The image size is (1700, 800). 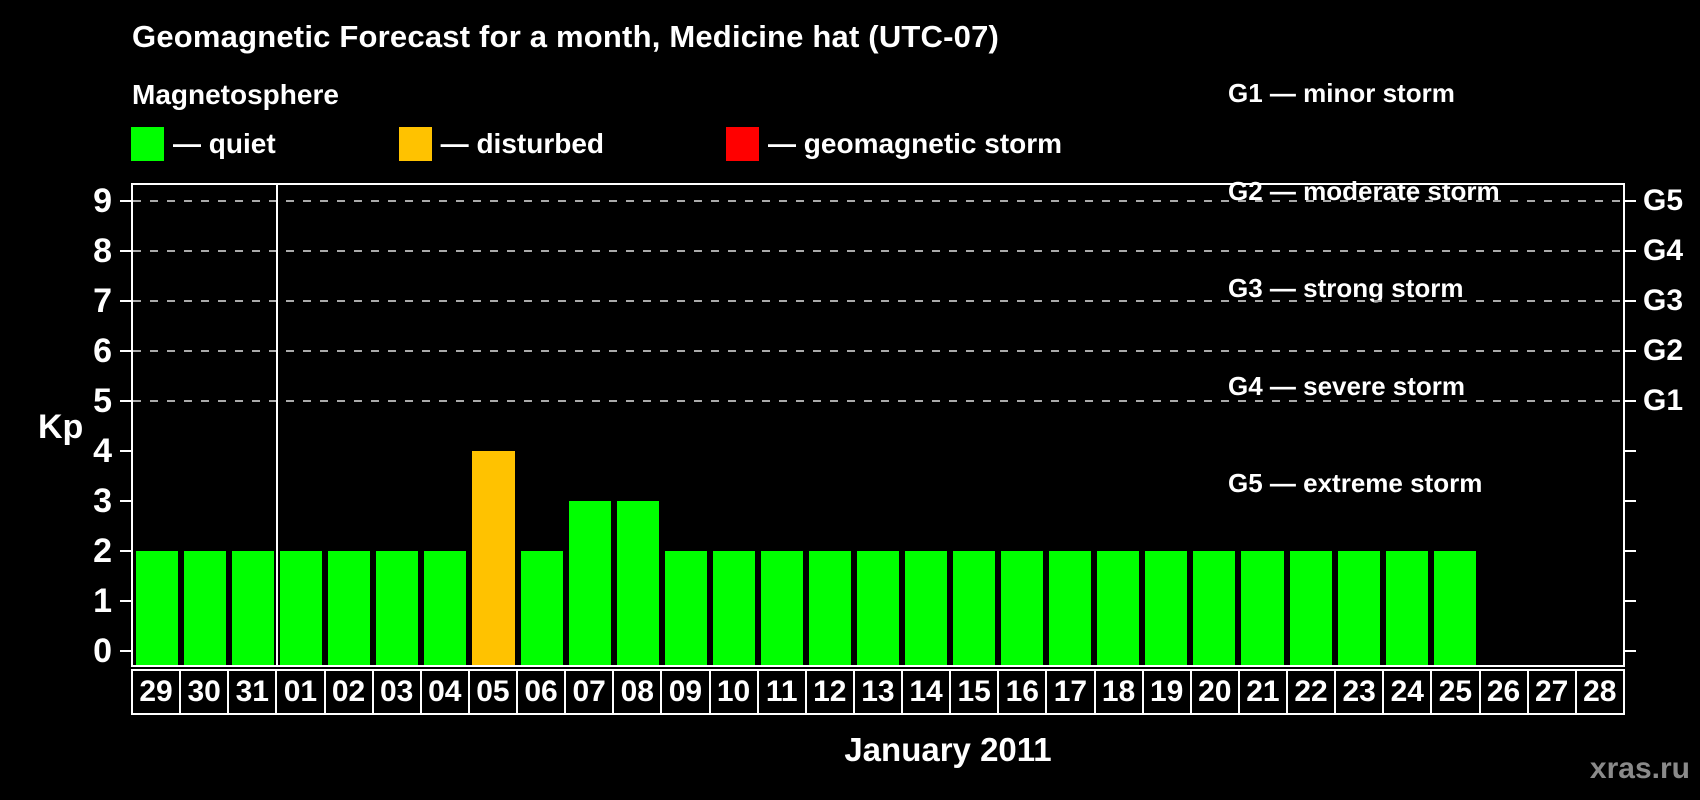 What do you see at coordinates (300, 692) in the screenshot?
I see `day-box-01: 01` at bounding box center [300, 692].